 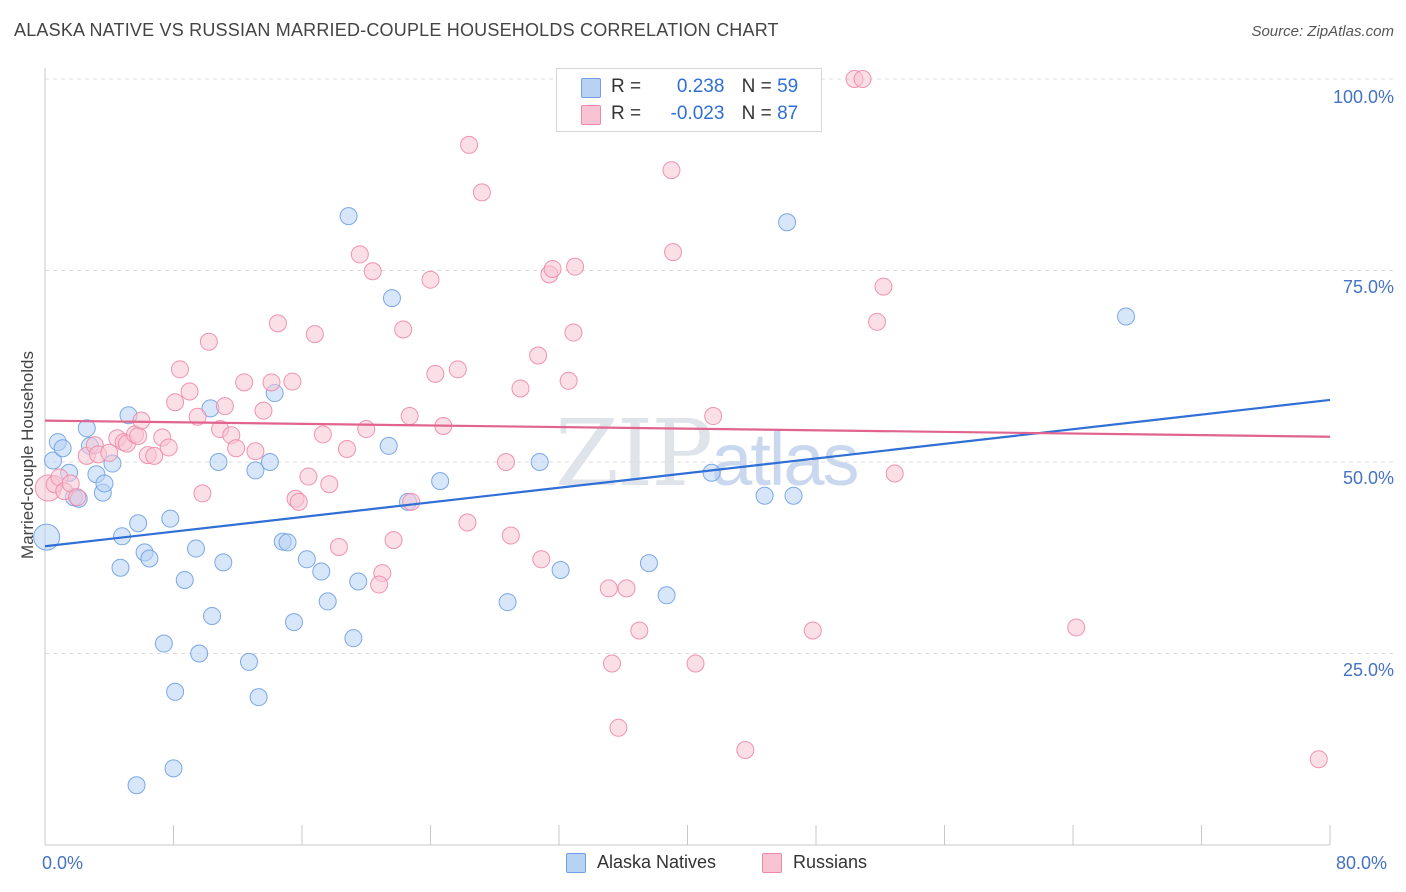 What do you see at coordinates (27, 455) in the screenshot?
I see `y-axis-title: Married-couple Households` at bounding box center [27, 455].